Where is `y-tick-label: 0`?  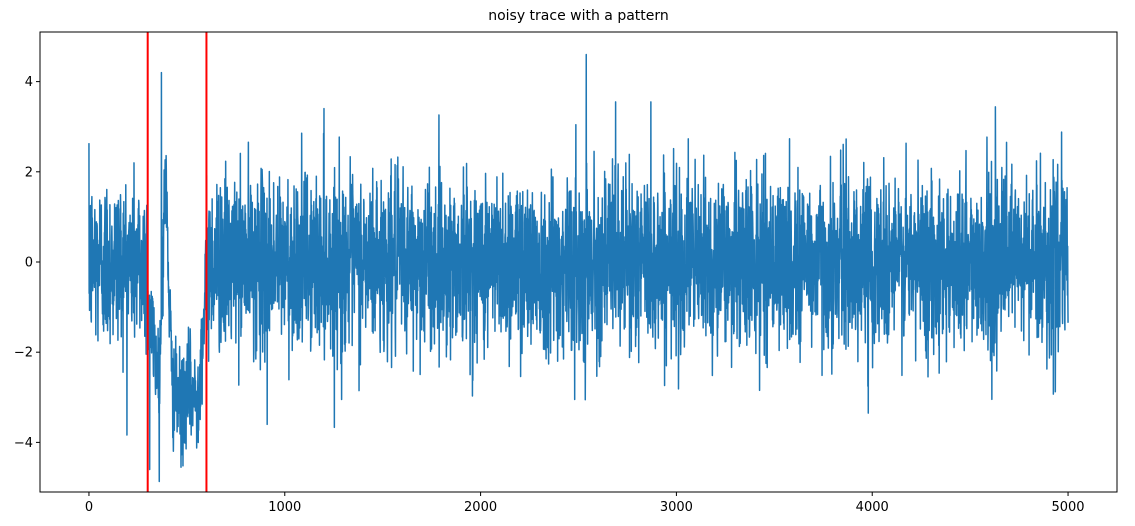 y-tick-label: 0 is located at coordinates (29, 263).